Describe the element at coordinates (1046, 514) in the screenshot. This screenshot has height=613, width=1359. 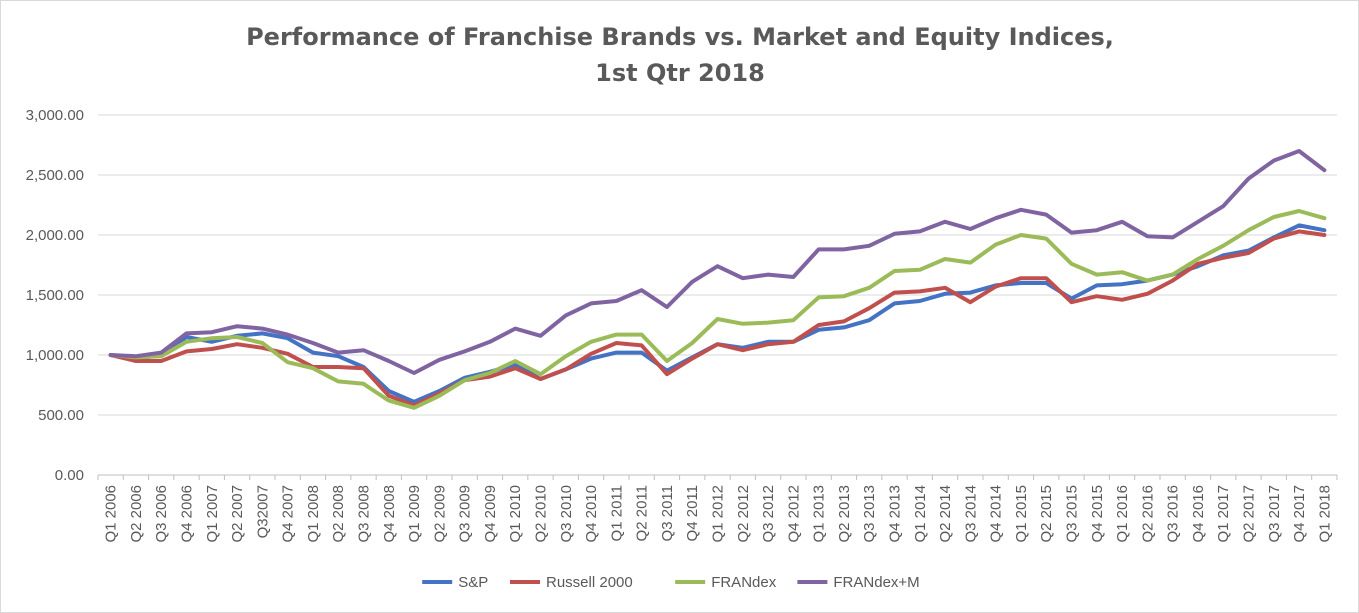
I see `x-tick-label: Q2 2015` at that location.